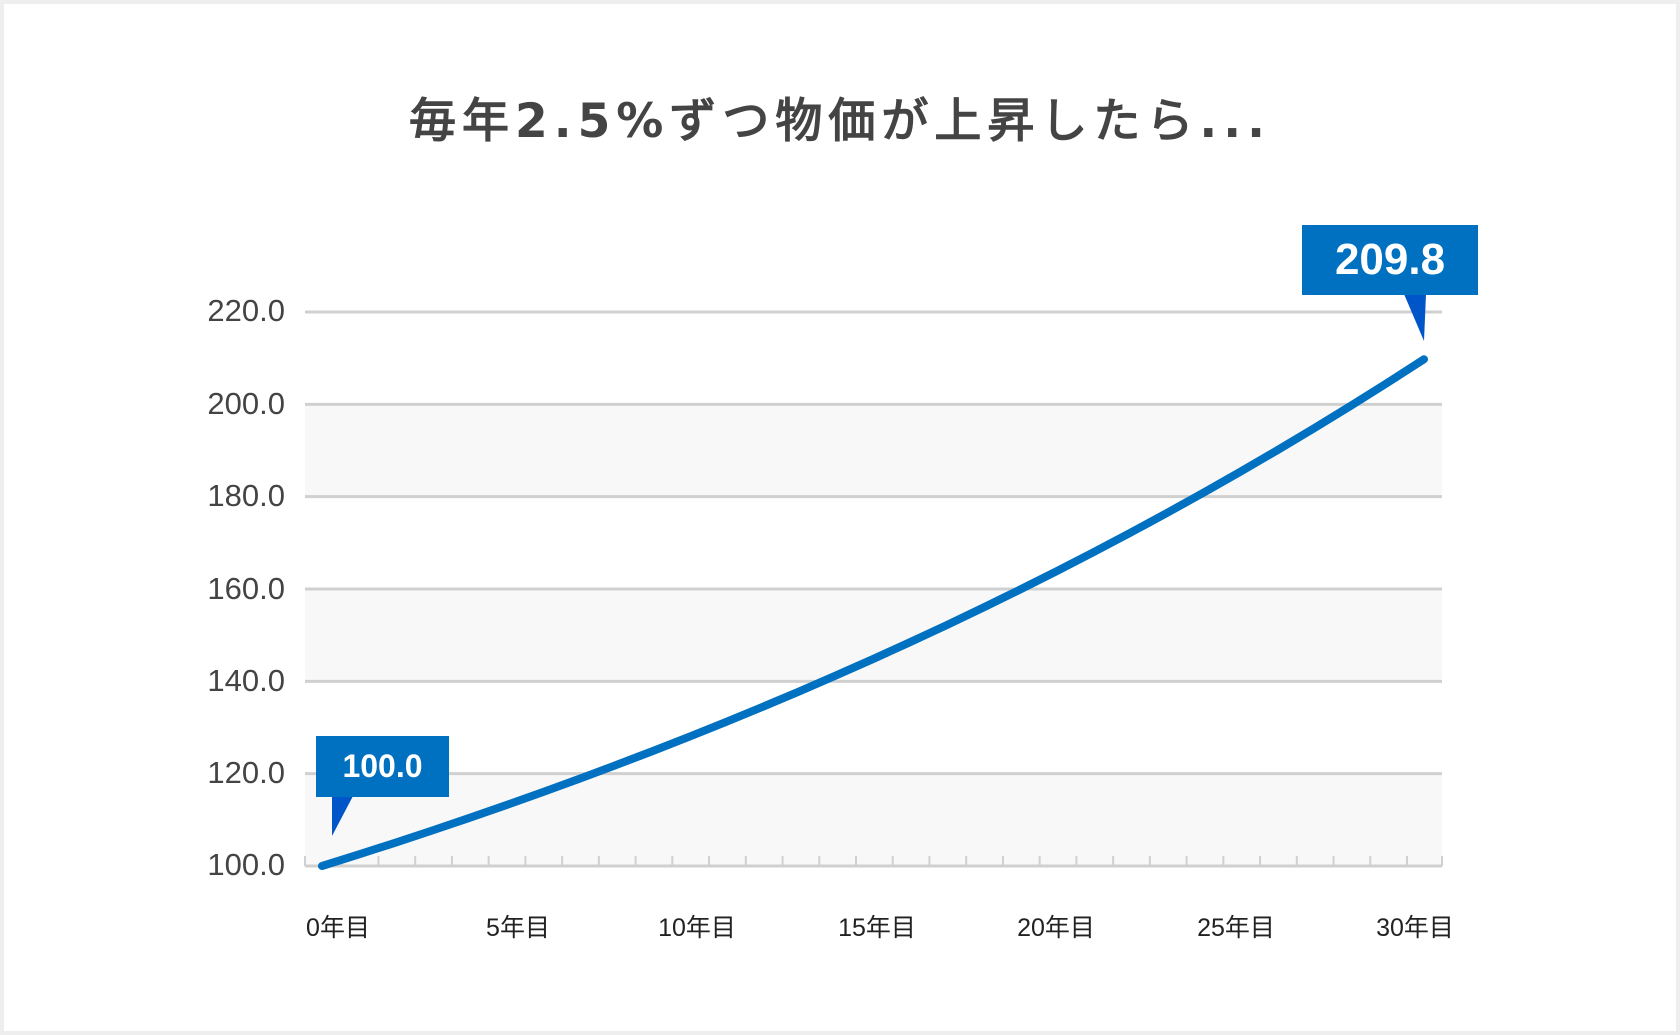 The width and height of the screenshot is (1680, 1035). What do you see at coordinates (246, 864) in the screenshot?
I see `y-tick-label: 100.0` at bounding box center [246, 864].